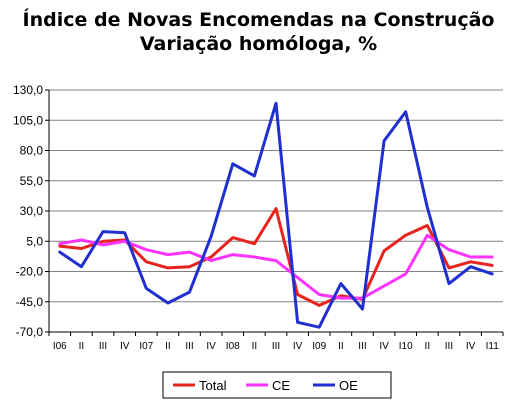 The height and width of the screenshot is (408, 517). I want to click on x-tick-label: I07, so click(146, 346).